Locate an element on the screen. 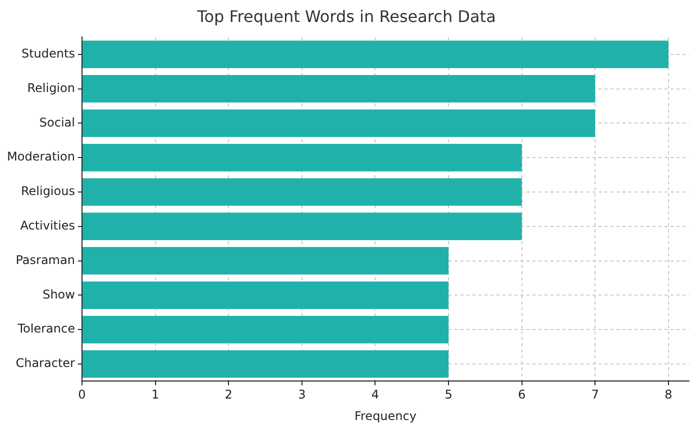  y-tick-label: Social is located at coordinates (57, 122).